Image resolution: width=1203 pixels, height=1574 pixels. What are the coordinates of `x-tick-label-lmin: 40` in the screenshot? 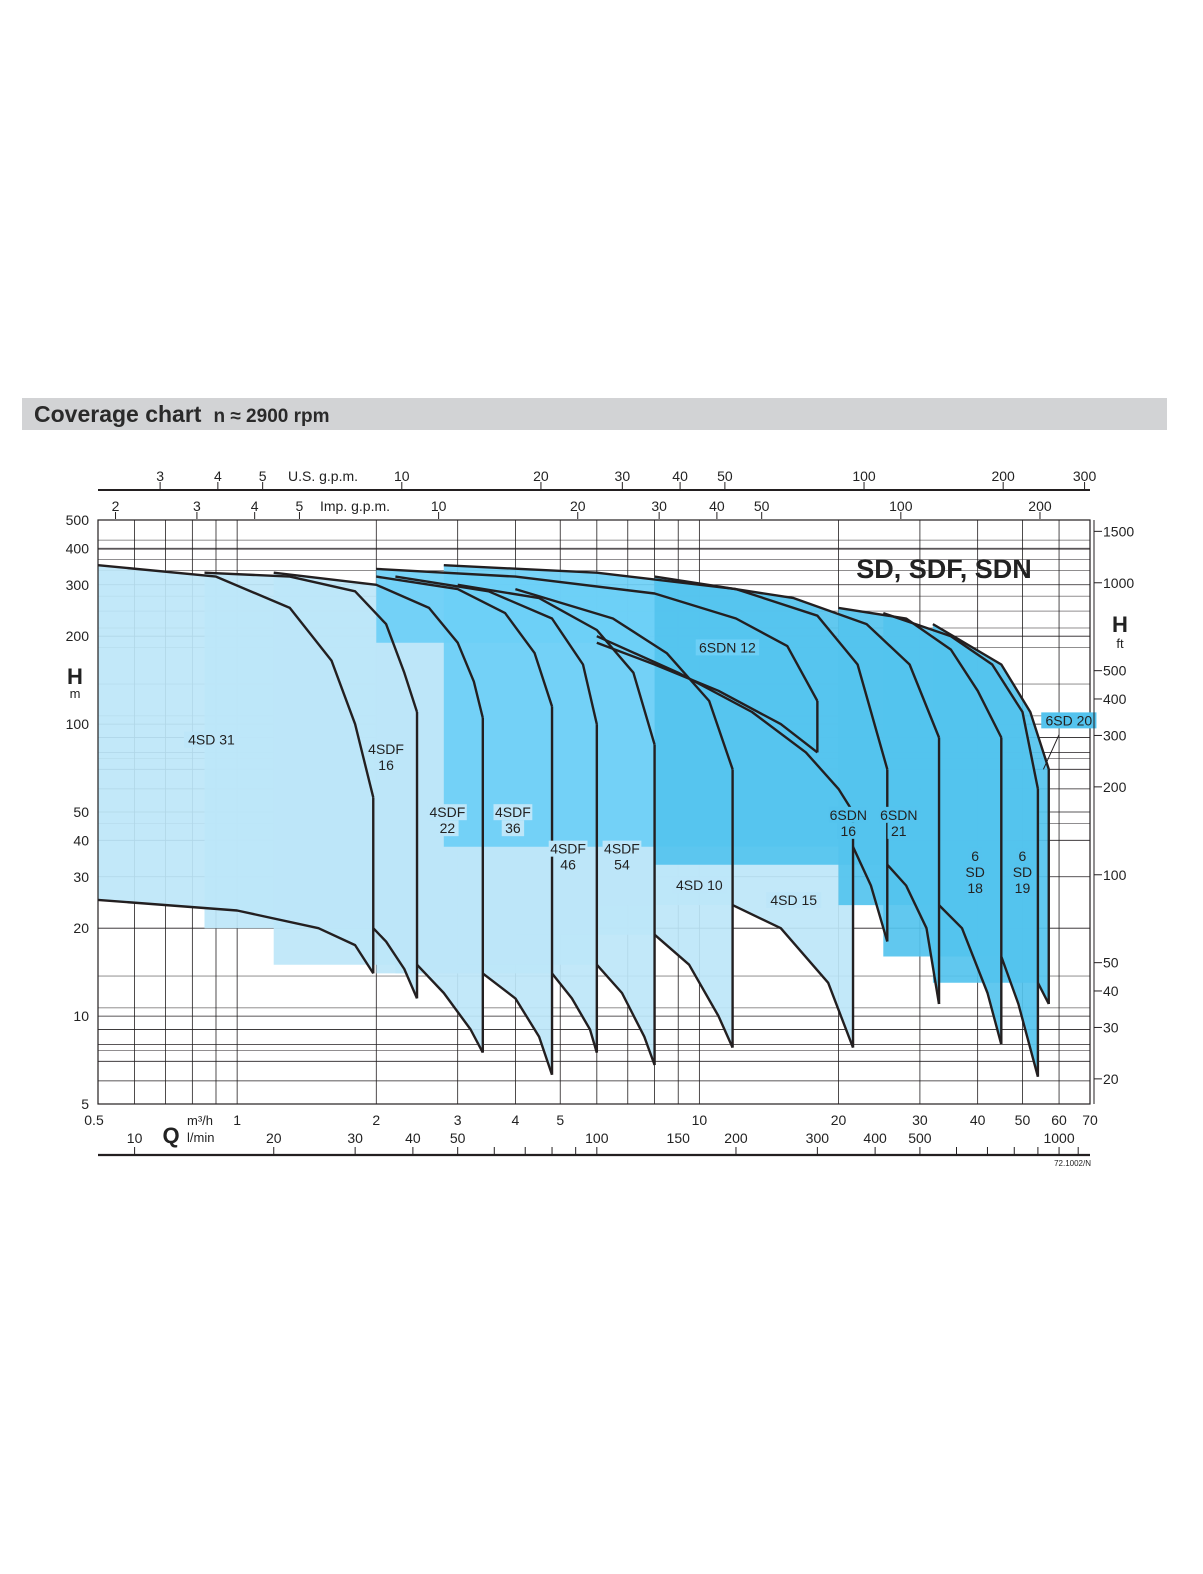 It's located at (413, 1138).